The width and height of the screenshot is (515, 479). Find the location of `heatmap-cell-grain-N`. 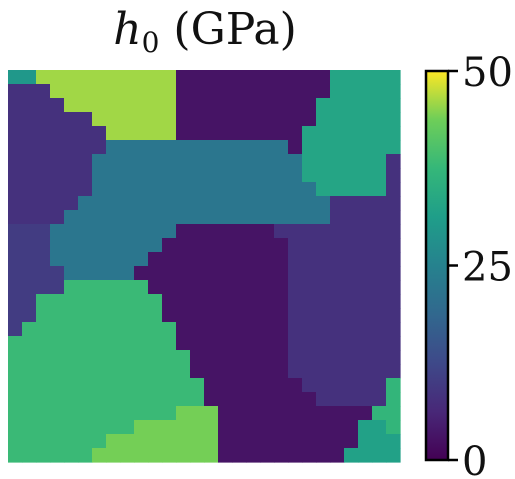

heatmap-cell-grain-N is located at coordinates (393, 413).